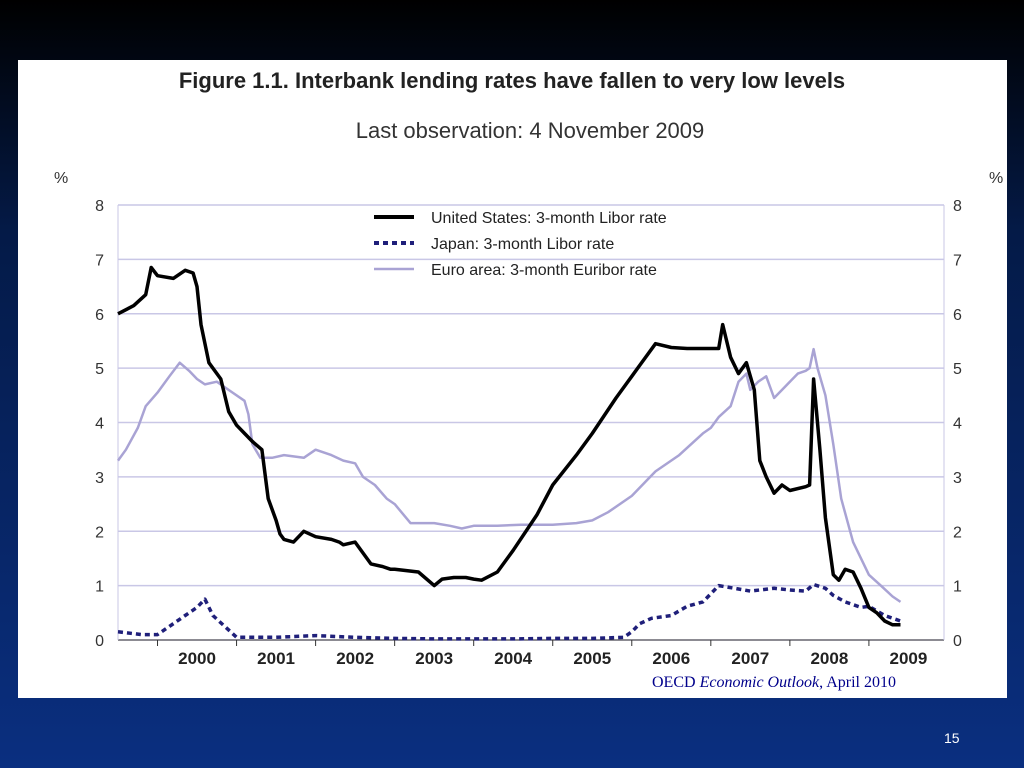 Image resolution: width=1024 pixels, height=768 pixels. Describe the element at coordinates (759, 682) in the screenshot. I see `source-publication: Economic Outlook` at that location.